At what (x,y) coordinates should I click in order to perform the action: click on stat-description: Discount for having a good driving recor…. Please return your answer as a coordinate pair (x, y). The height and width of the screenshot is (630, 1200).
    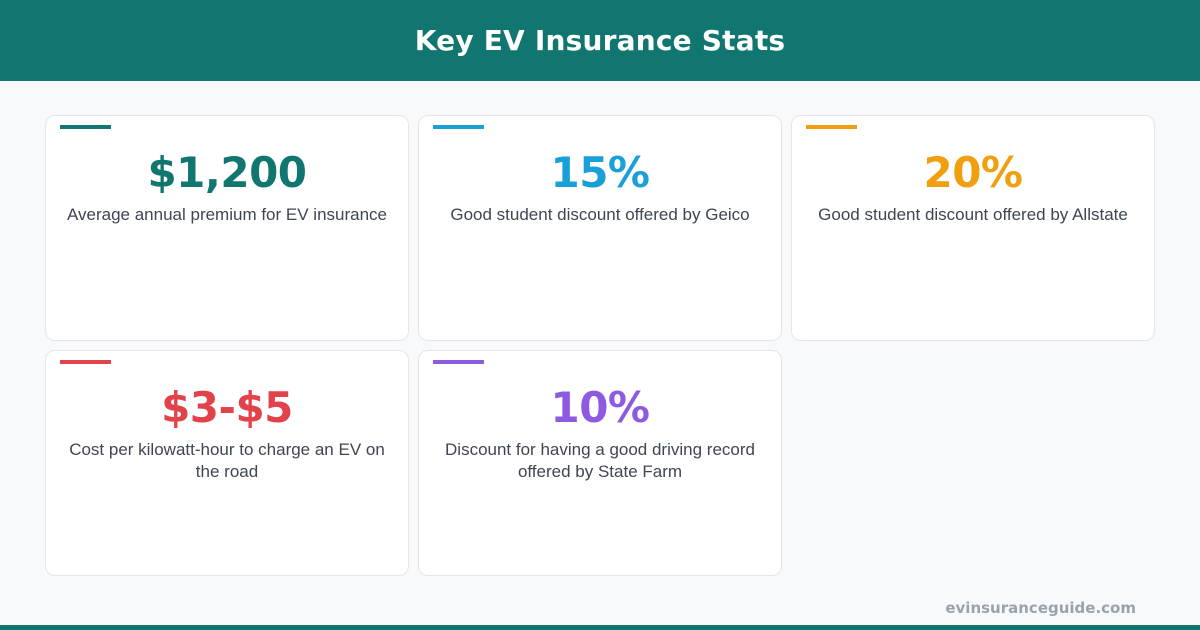
    Looking at the image, I should click on (600, 460).